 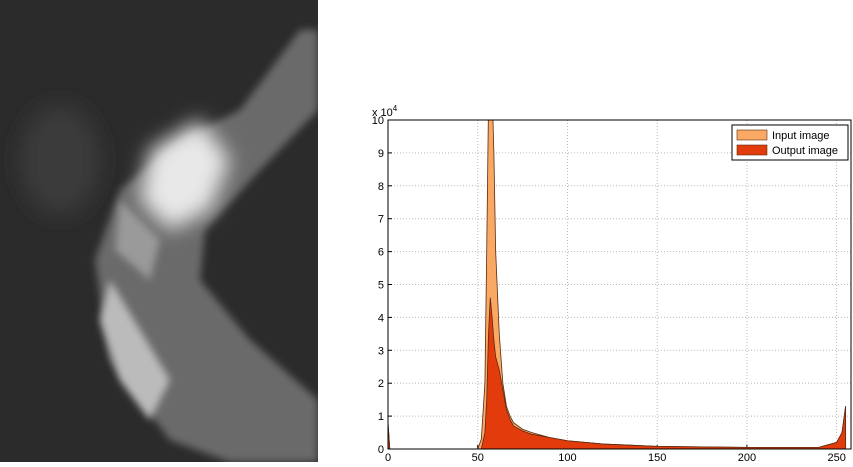 What do you see at coordinates (836, 457) in the screenshot?
I see `x-tick-label: 250` at bounding box center [836, 457].